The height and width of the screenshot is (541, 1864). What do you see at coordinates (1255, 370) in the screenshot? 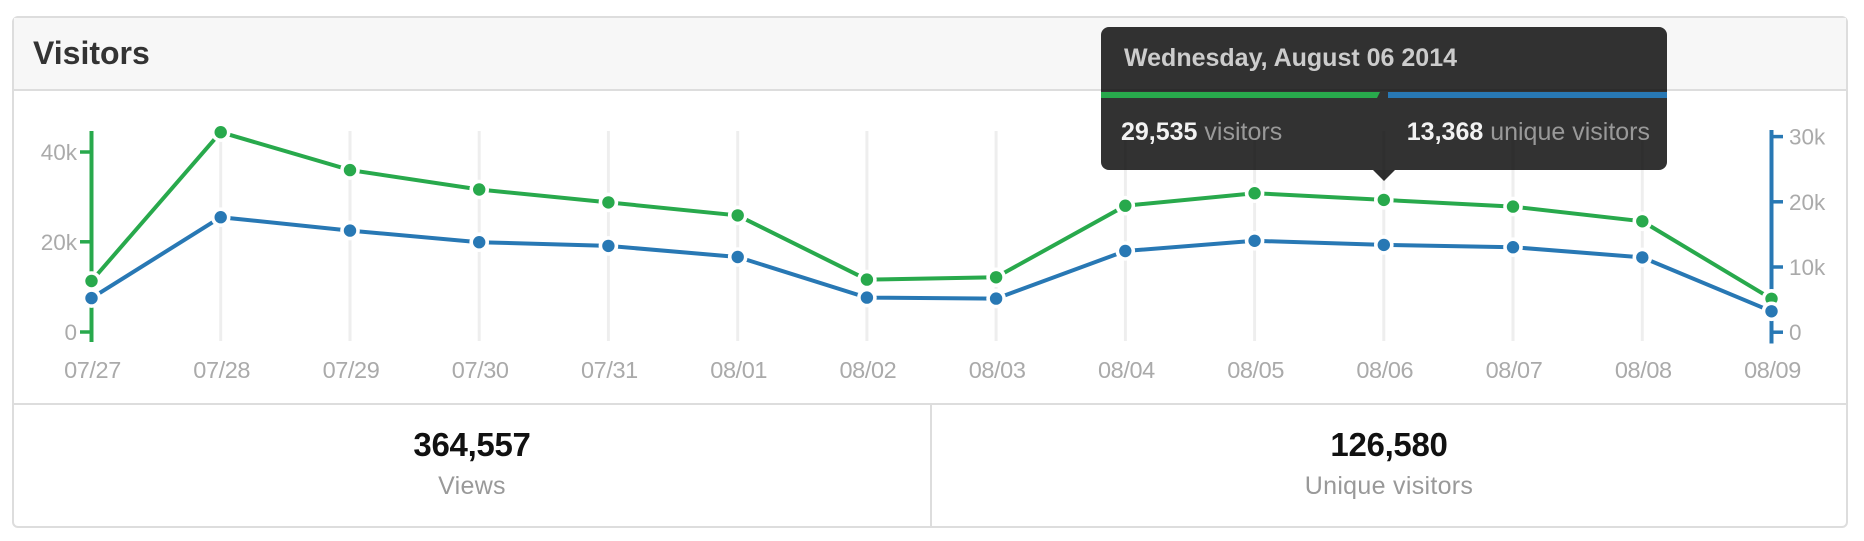
I see `svg-text: 08/05` at bounding box center [1255, 370].